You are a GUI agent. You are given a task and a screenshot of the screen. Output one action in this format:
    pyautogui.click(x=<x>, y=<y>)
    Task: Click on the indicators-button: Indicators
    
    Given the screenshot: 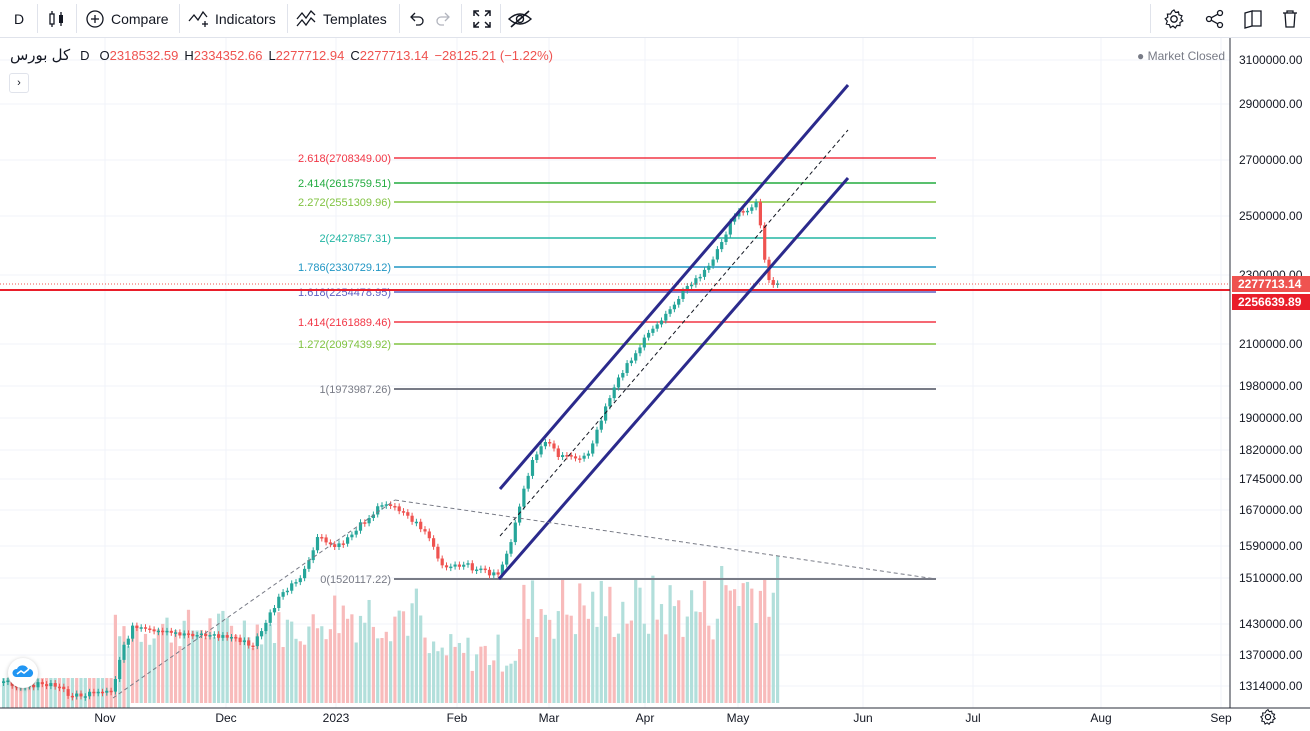 What is the action you would take?
    pyautogui.click(x=231, y=18)
    